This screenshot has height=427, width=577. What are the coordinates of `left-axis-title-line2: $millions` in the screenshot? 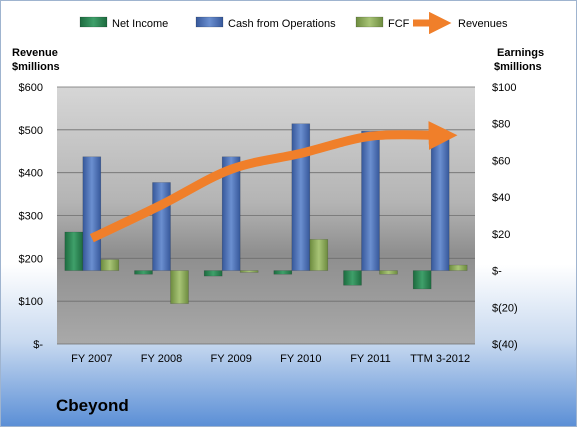 It's located at (36, 67).